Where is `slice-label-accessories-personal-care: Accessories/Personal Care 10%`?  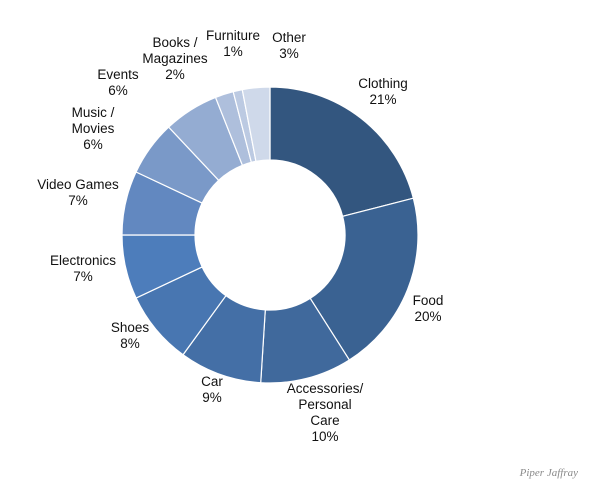
slice-label-accessories-personal-care: Accessories/Personal Care 10% is located at coordinates (325, 412).